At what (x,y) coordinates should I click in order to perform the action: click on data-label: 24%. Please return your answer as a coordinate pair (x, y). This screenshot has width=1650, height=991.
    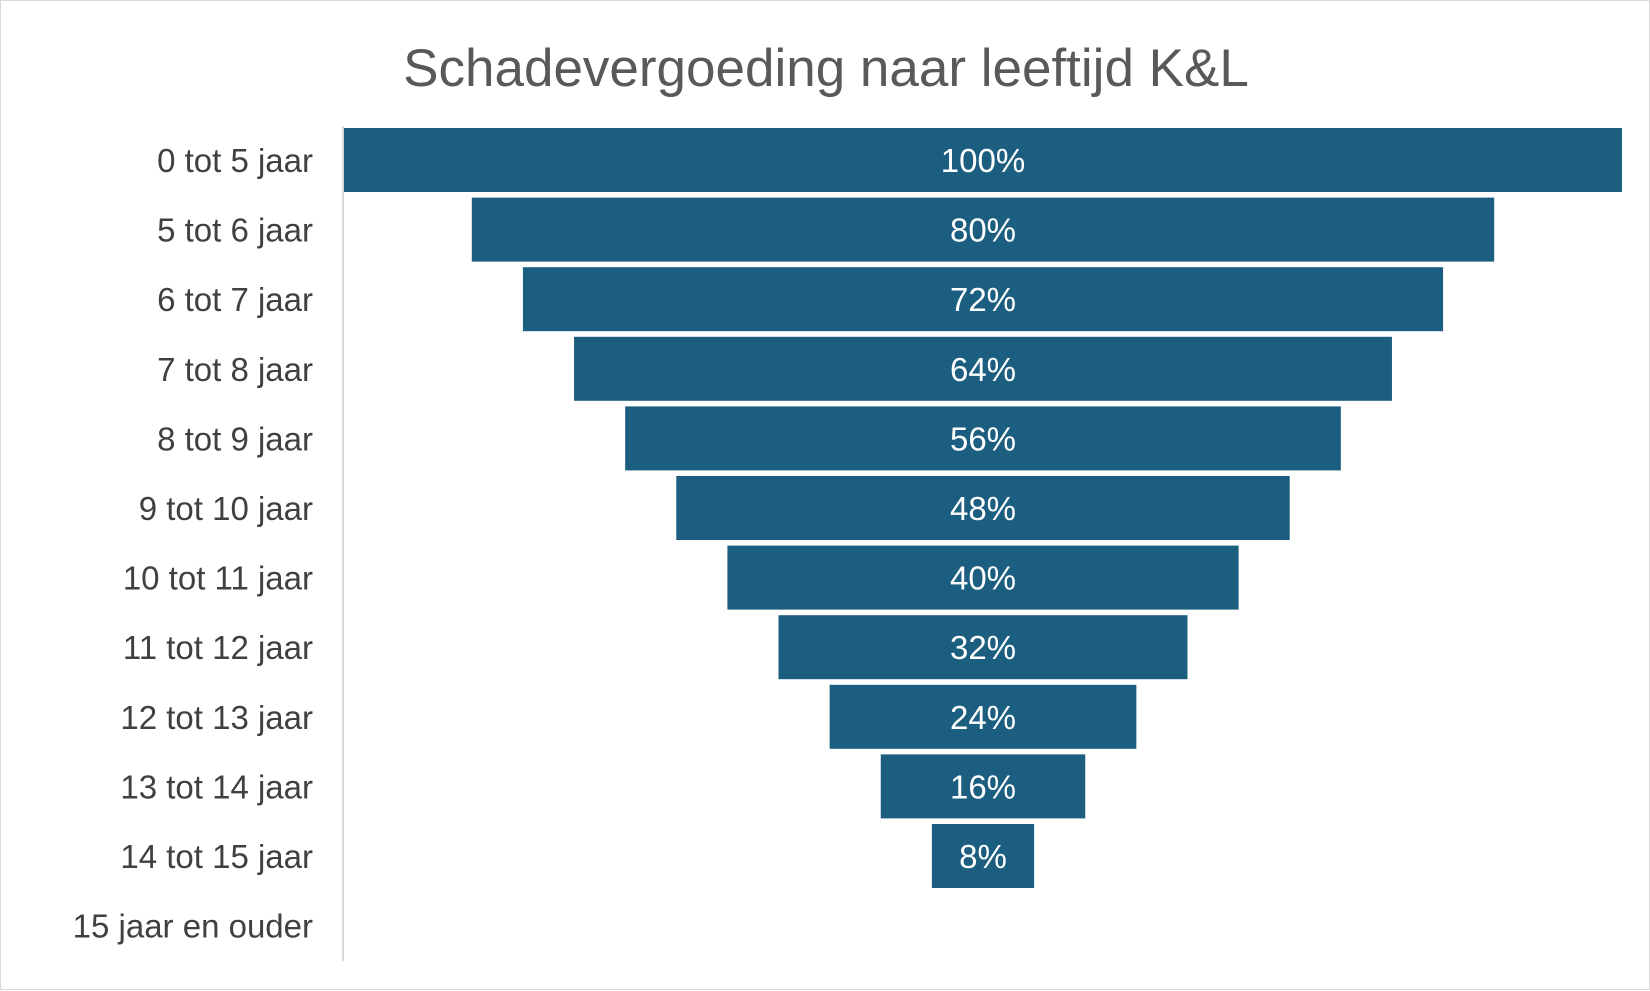
    Looking at the image, I should click on (983, 717).